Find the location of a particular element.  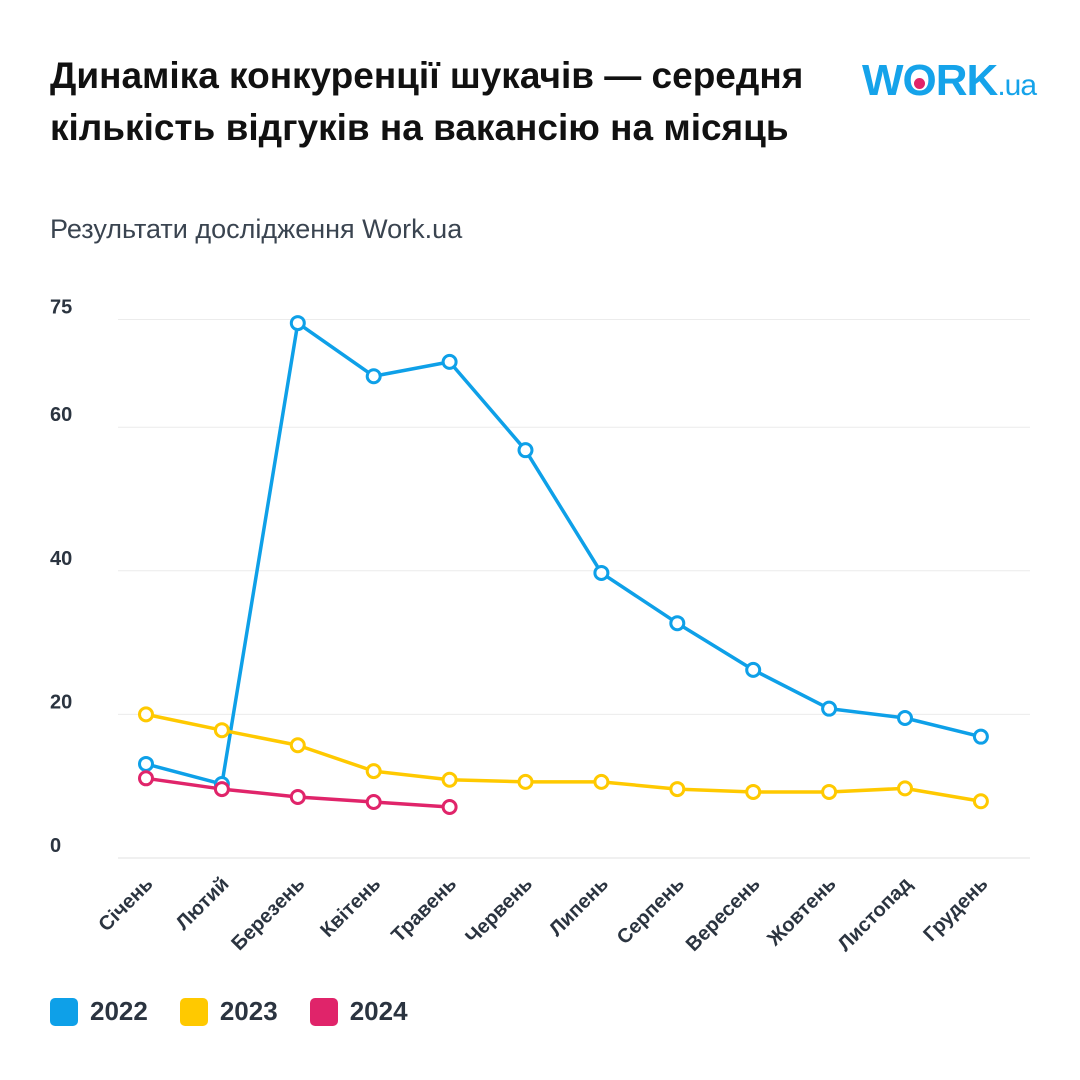

legend-label: 2024 is located at coordinates (378, 1011).